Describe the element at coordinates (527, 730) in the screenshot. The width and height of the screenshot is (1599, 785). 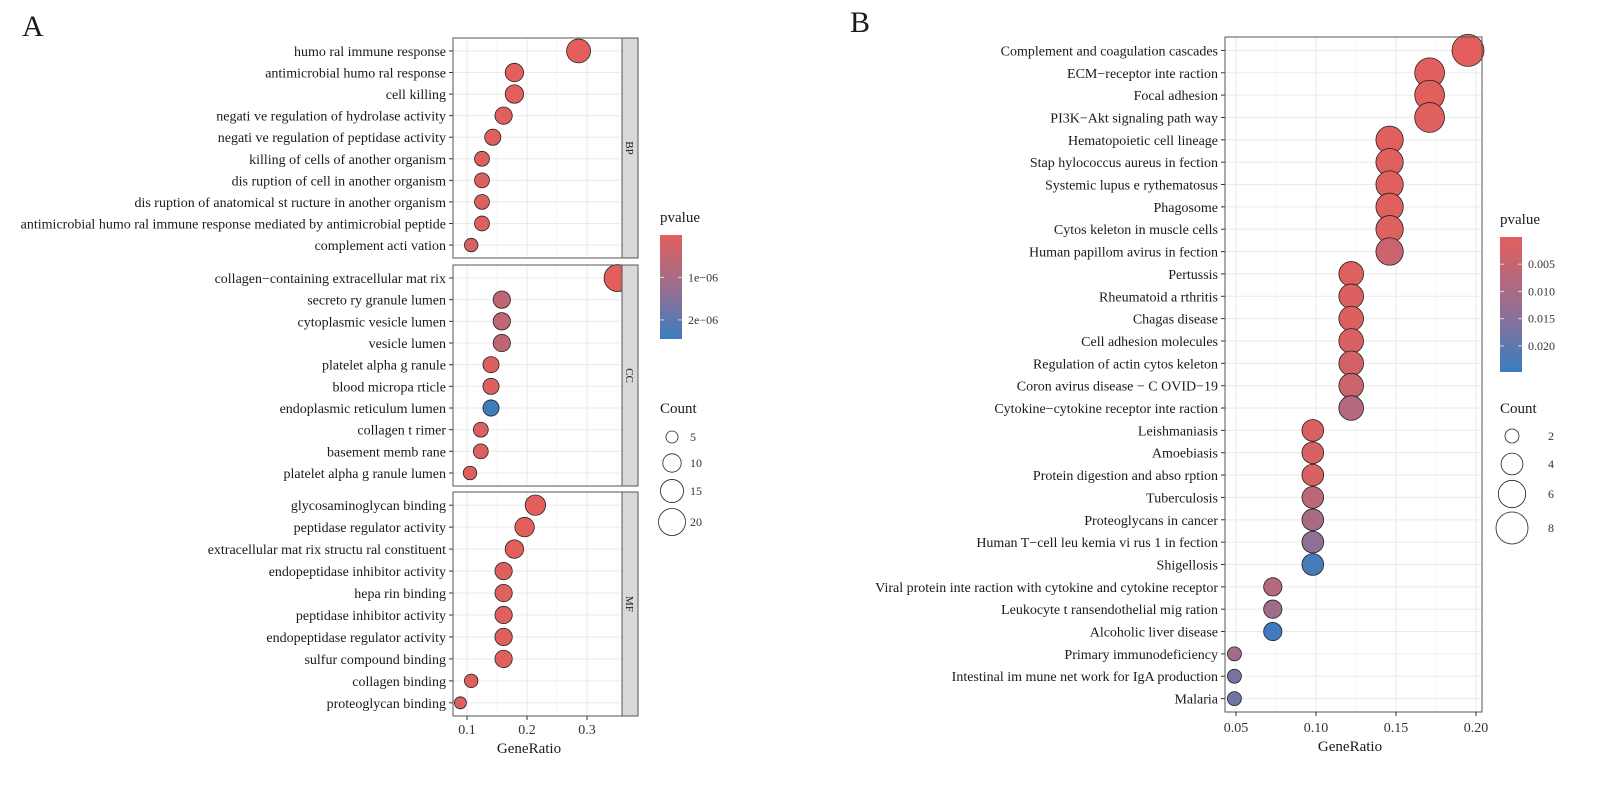
I see `x-tick-label: 0.2` at that location.